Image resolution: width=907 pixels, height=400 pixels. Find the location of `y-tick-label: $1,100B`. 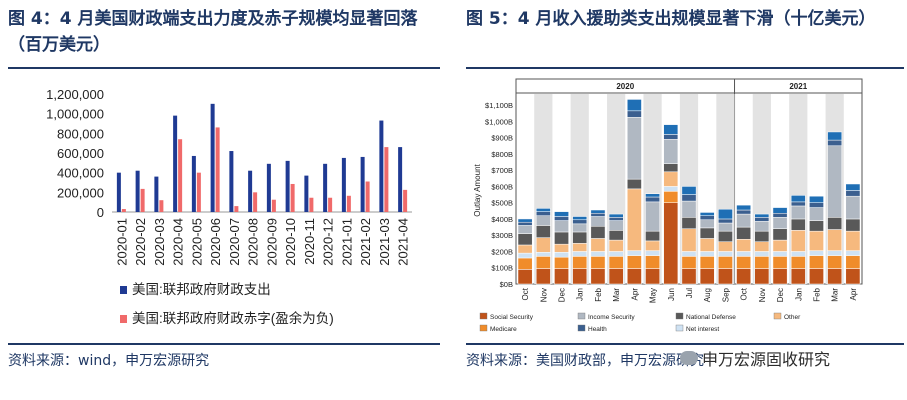

y-tick-label: $1,100B is located at coordinates (499, 105).